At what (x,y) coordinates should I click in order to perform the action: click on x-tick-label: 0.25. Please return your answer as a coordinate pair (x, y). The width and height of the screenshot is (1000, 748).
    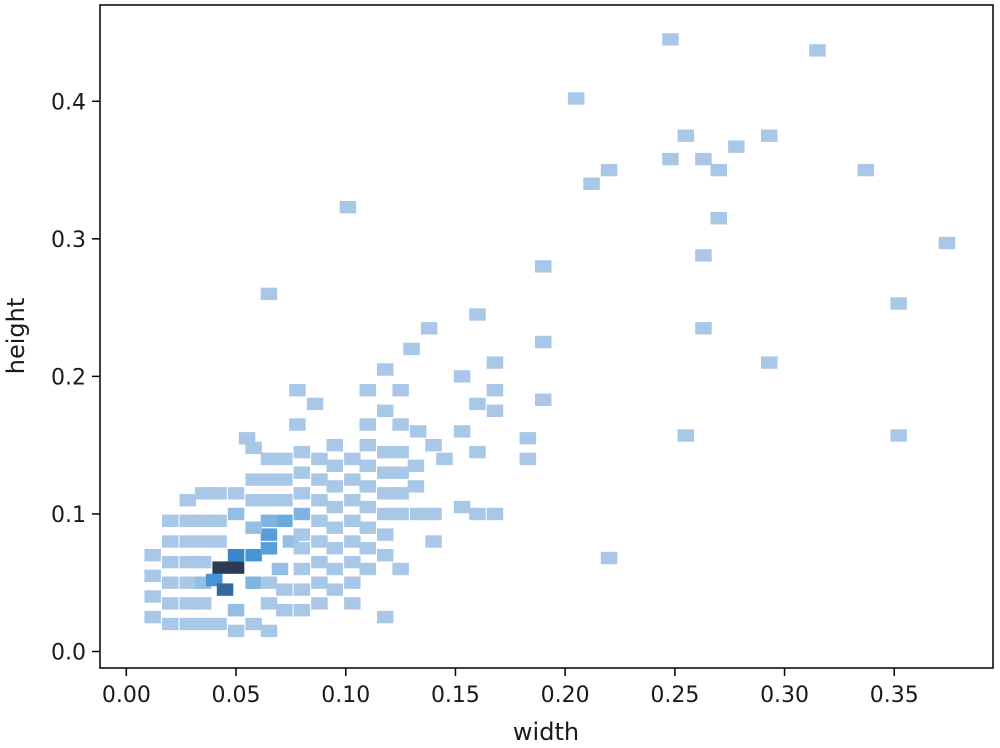
    Looking at the image, I should click on (674, 695).